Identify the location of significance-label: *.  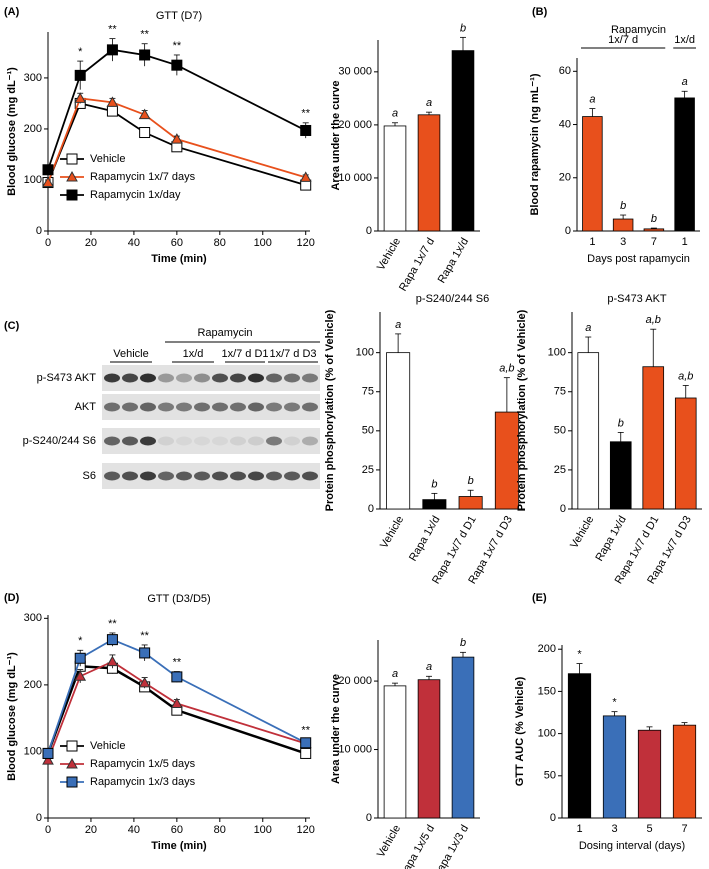
(614, 703).